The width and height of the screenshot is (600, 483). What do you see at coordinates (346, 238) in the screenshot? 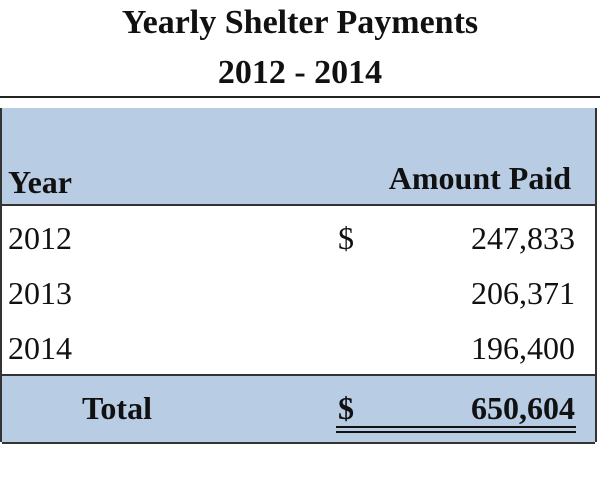
I see `row-currency: $` at bounding box center [346, 238].